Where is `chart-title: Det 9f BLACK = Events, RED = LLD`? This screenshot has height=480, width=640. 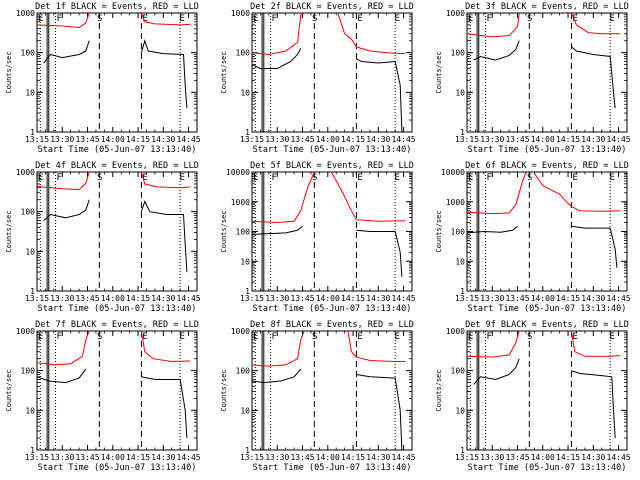 chart-title: Det 9f BLACK = Events, RED = LLD is located at coordinates (547, 325).